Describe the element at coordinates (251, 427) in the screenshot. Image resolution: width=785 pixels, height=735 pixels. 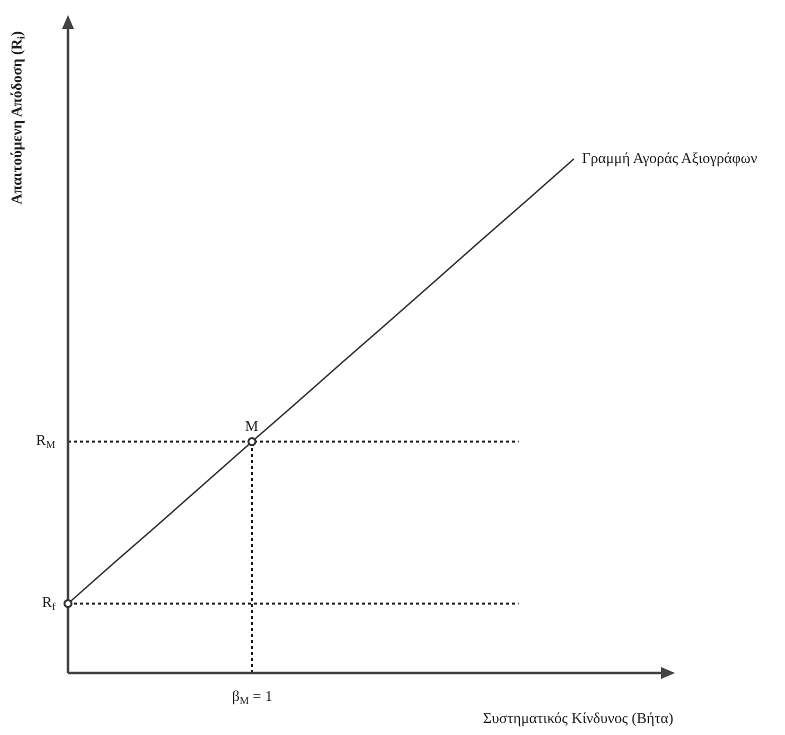
I see `annotation: M` at that location.